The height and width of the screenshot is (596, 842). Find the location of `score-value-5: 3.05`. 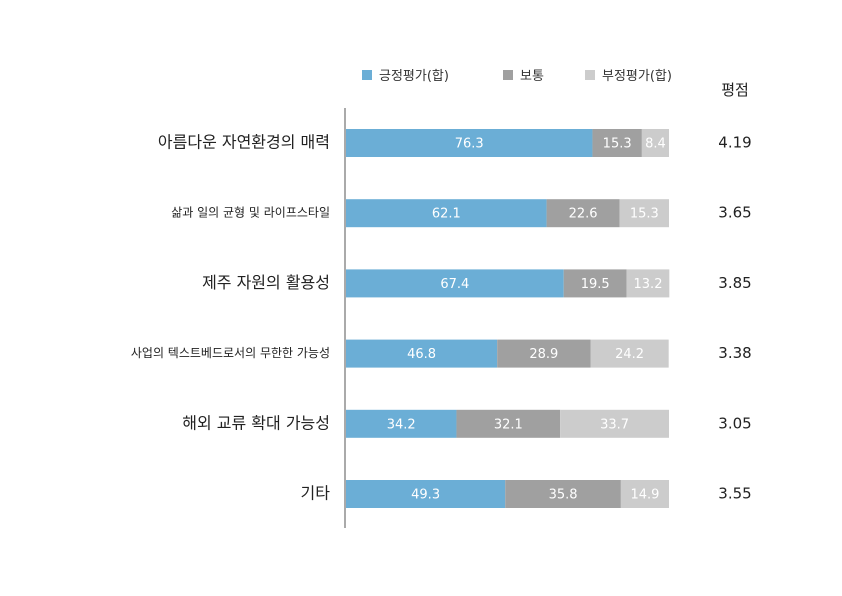

score-value-5: 3.05 is located at coordinates (734, 423).